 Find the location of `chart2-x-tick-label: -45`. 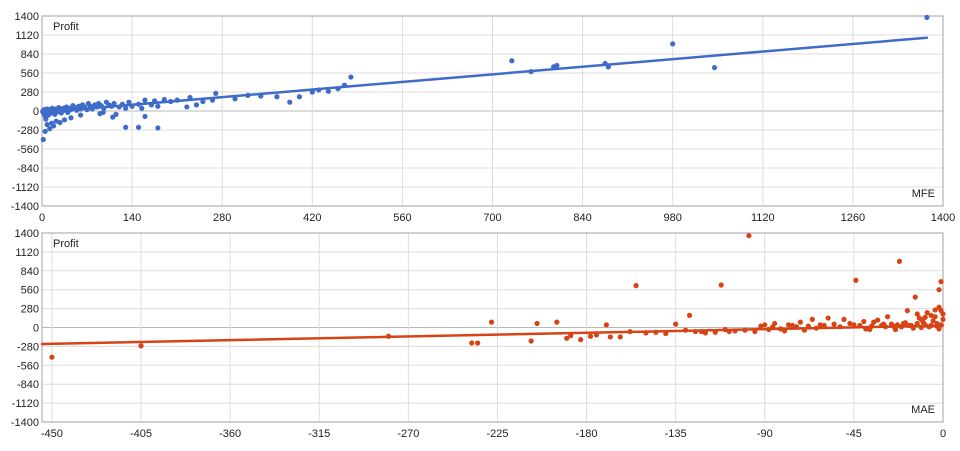

chart2-x-tick-label: -45 is located at coordinates (854, 434).